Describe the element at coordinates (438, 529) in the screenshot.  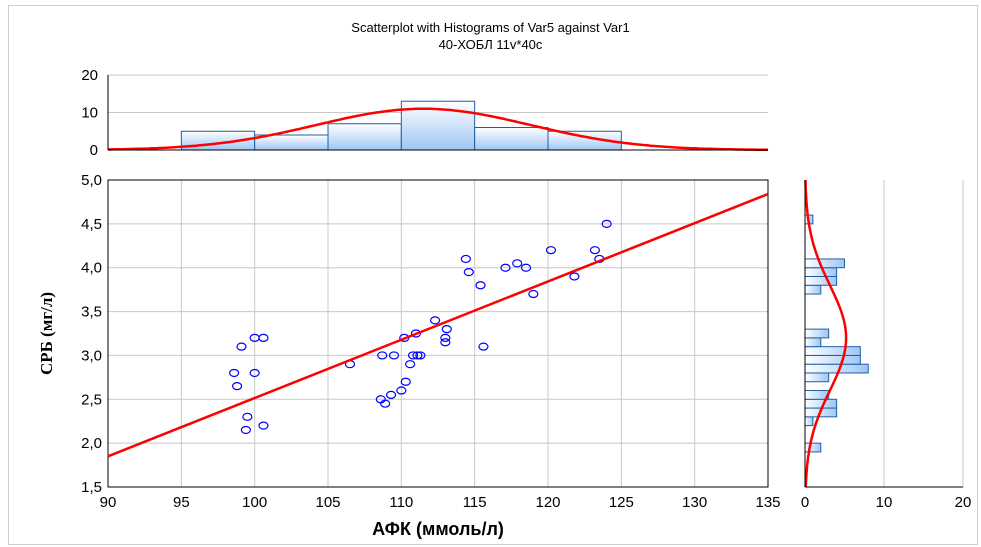
I see `x-axis-label: АФК (ммоль/л)` at that location.